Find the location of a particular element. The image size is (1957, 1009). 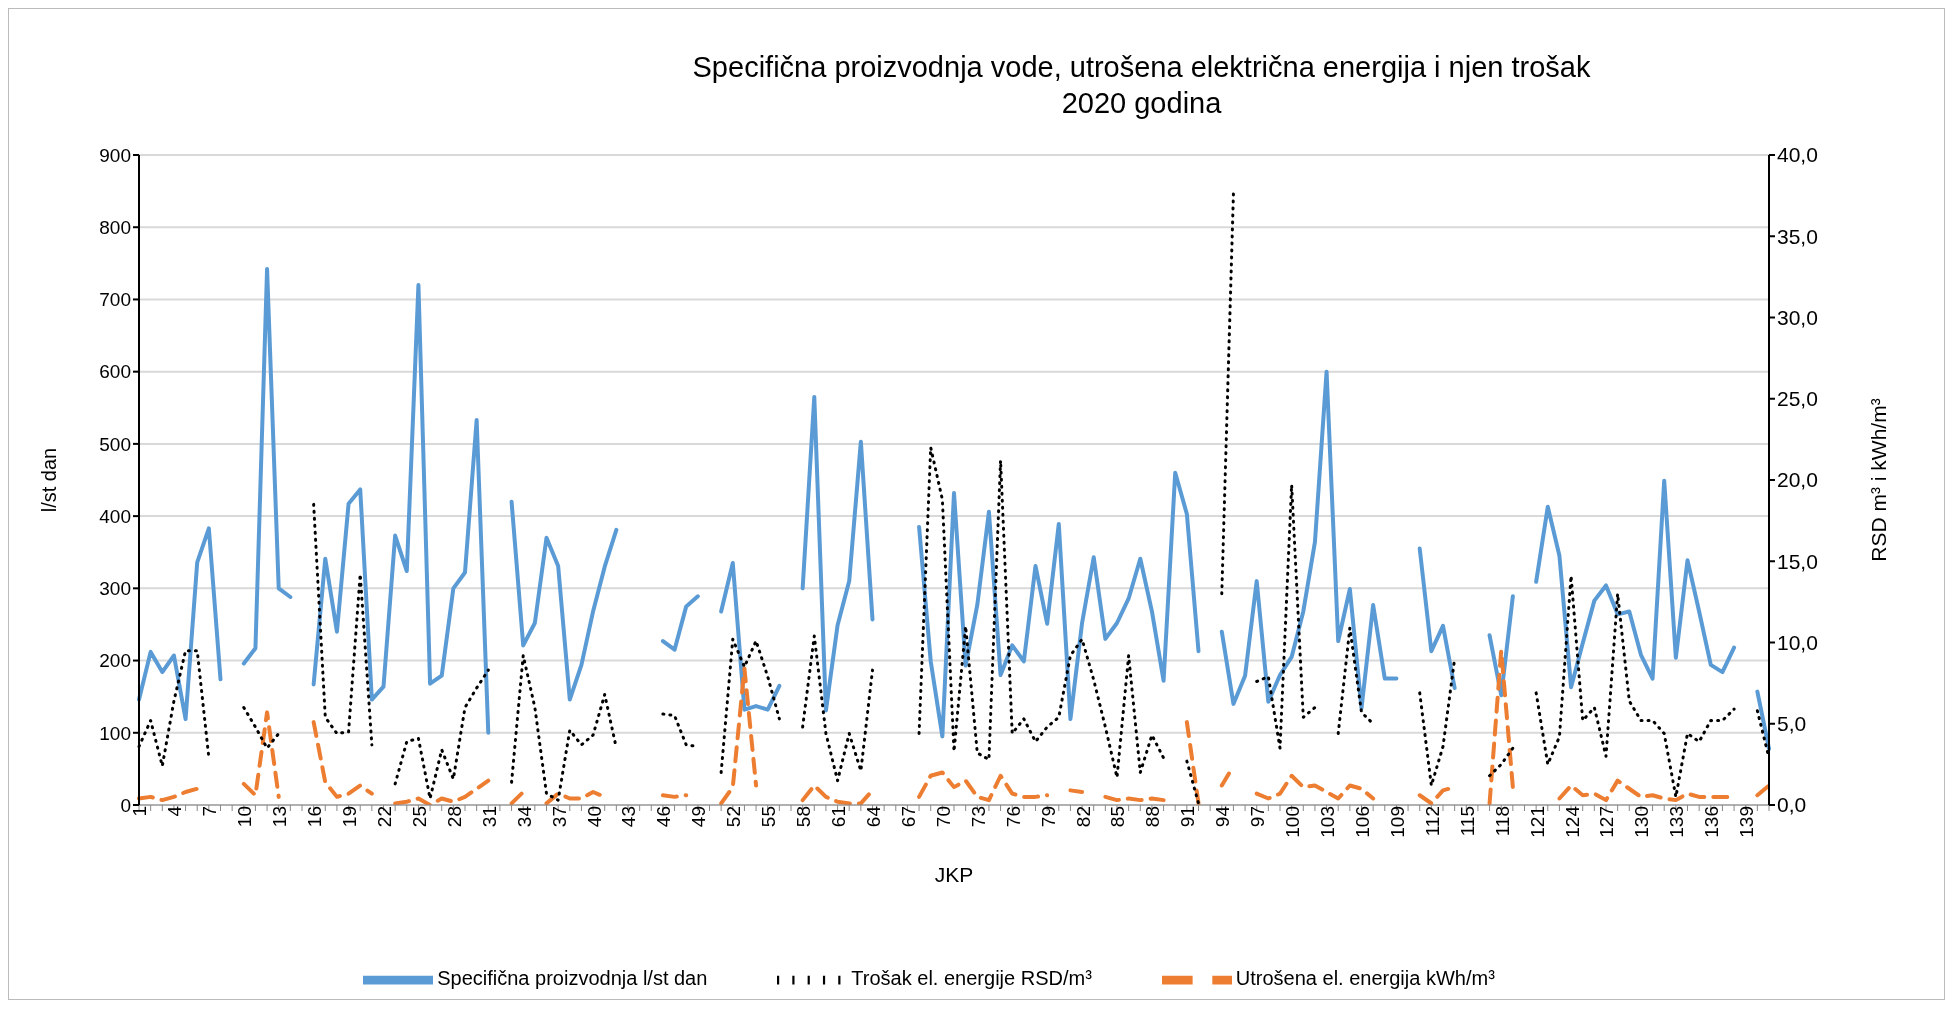

x-tick-label: 43 is located at coordinates (629, 817).